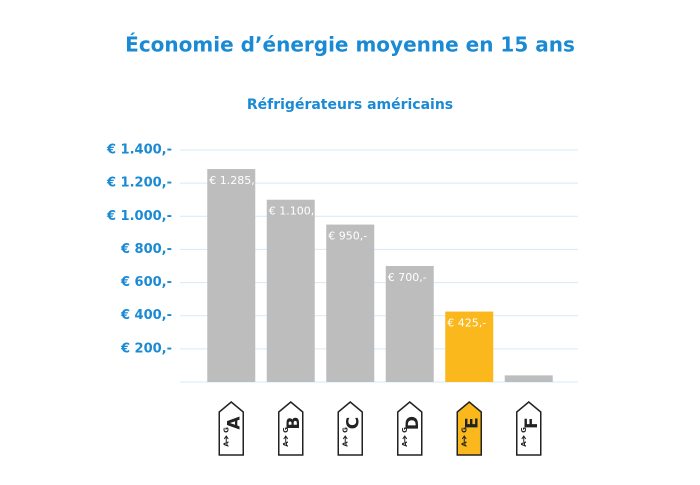  I want to click on value-label: € 1.285,-, so click(233, 180).